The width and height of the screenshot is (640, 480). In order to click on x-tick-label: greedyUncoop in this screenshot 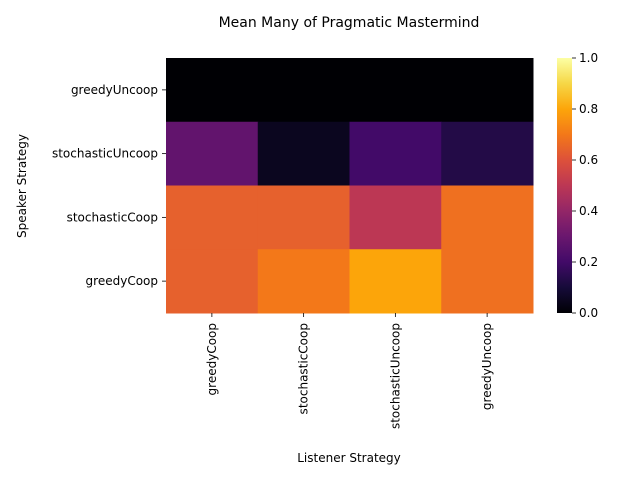, I will do `click(487, 366)`.